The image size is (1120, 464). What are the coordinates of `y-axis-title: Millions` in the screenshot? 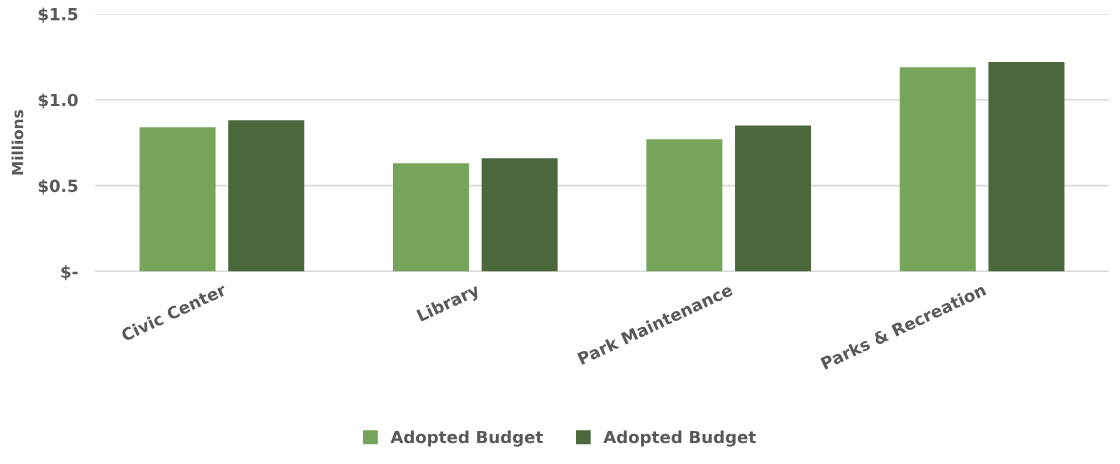 It's located at (17, 142).